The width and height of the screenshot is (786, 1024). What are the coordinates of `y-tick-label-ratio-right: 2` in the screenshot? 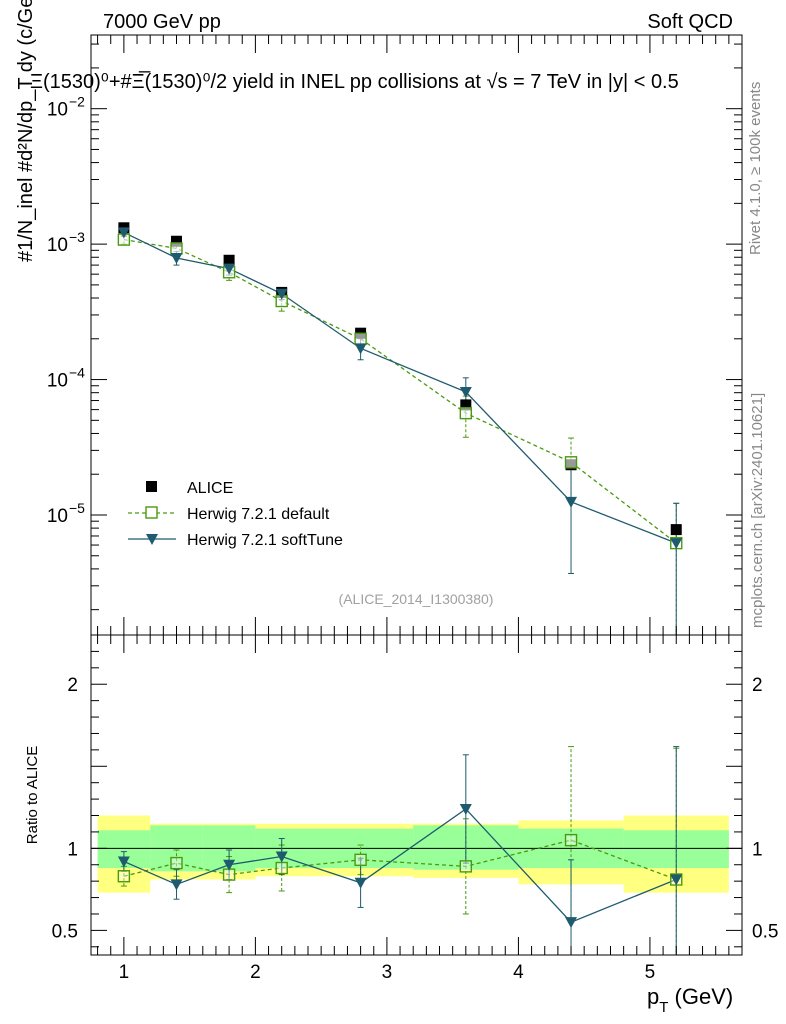 It's located at (757, 685).